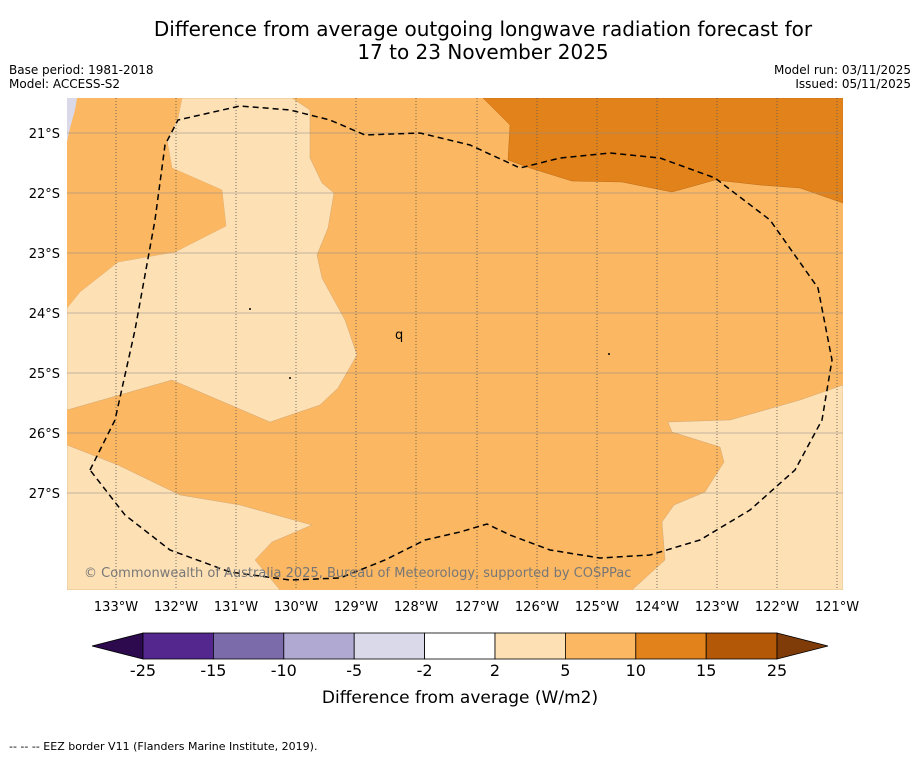 The width and height of the screenshot is (919, 758). I want to click on lon-label: 132°W, so click(176, 607).